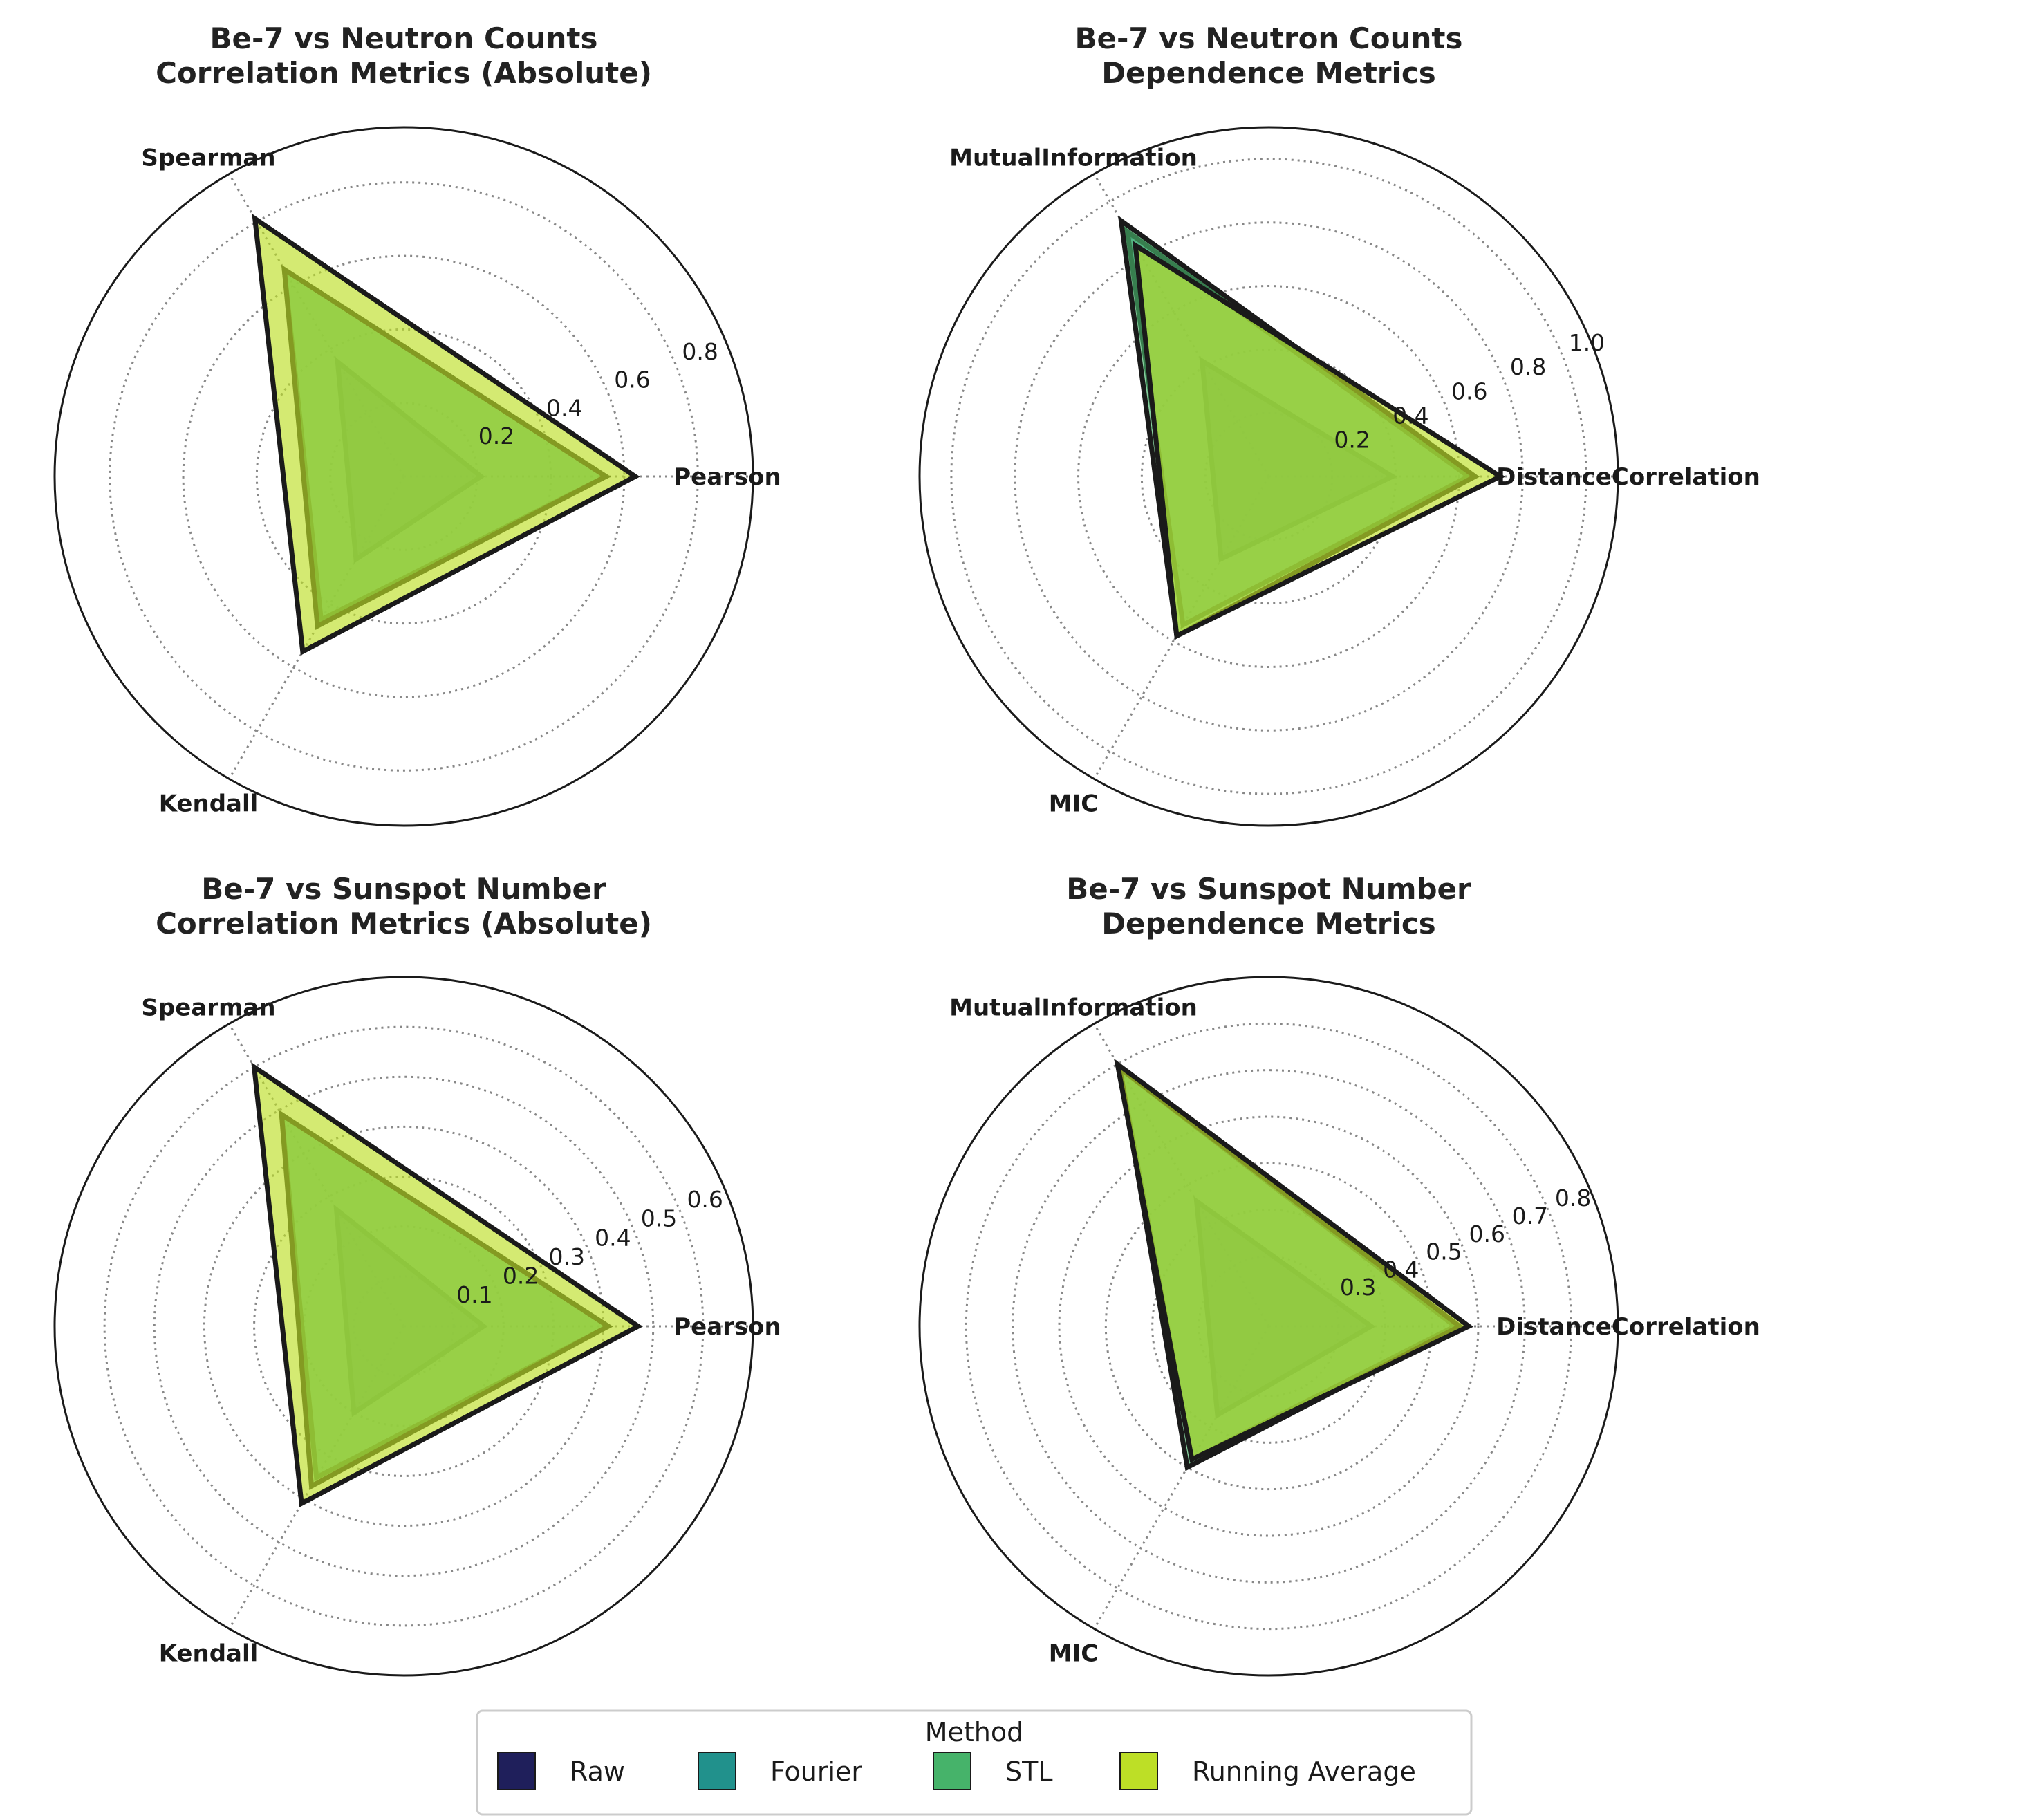 The height and width of the screenshot is (1820, 2021). Describe the element at coordinates (1530, 1215) in the screenshot. I see `r-tick-label: 0.7` at that location.